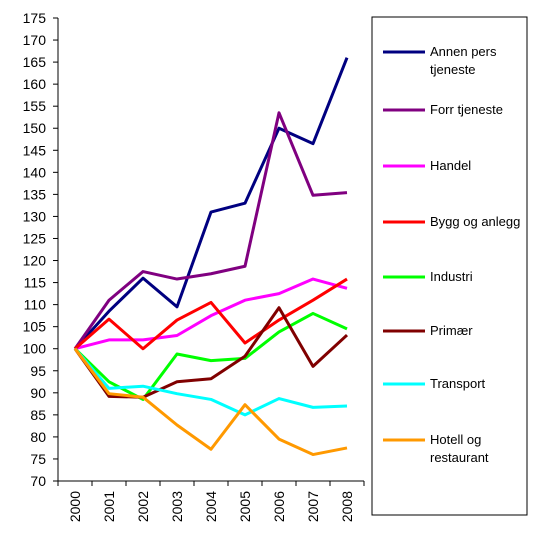 The width and height of the screenshot is (541, 536). What do you see at coordinates (38, 415) in the screenshot?
I see `y-tick-label: 85` at bounding box center [38, 415].